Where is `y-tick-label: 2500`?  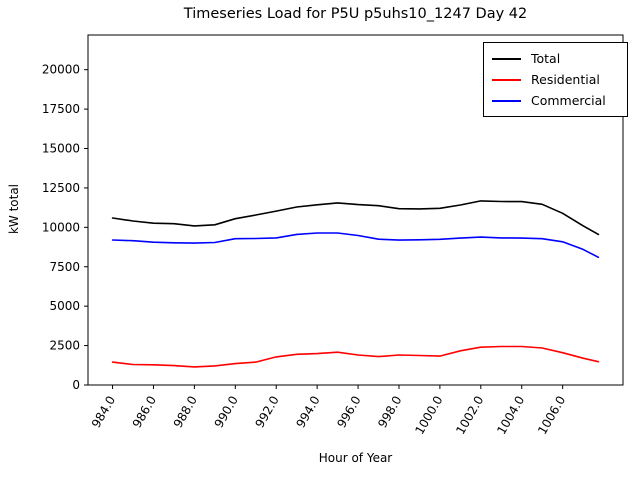 y-tick-label: 2500 is located at coordinates (64, 346).